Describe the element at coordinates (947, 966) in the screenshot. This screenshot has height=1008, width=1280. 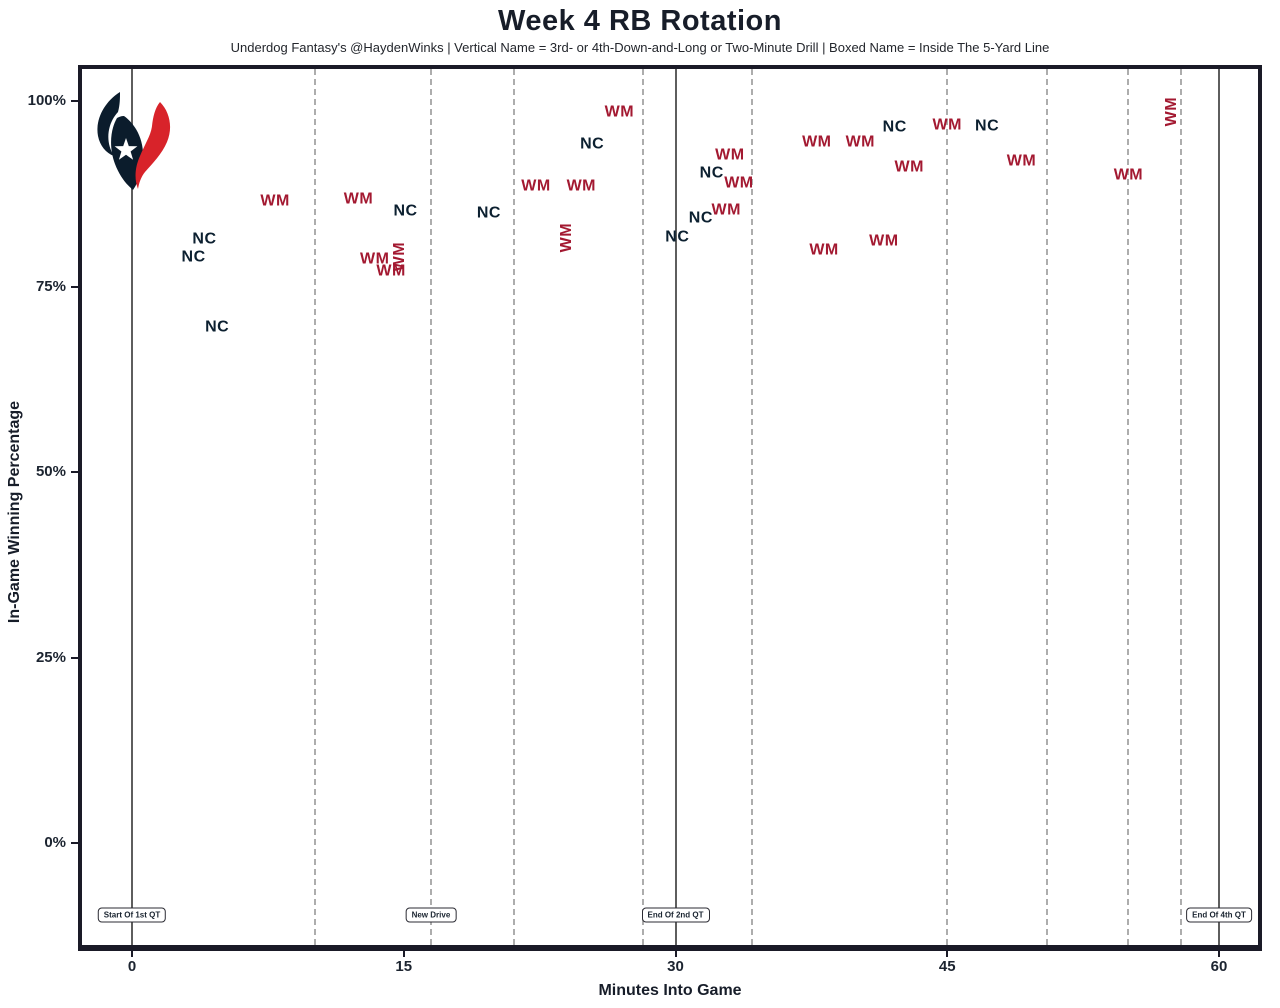
I see `x-axis-tick-label: 45` at that location.